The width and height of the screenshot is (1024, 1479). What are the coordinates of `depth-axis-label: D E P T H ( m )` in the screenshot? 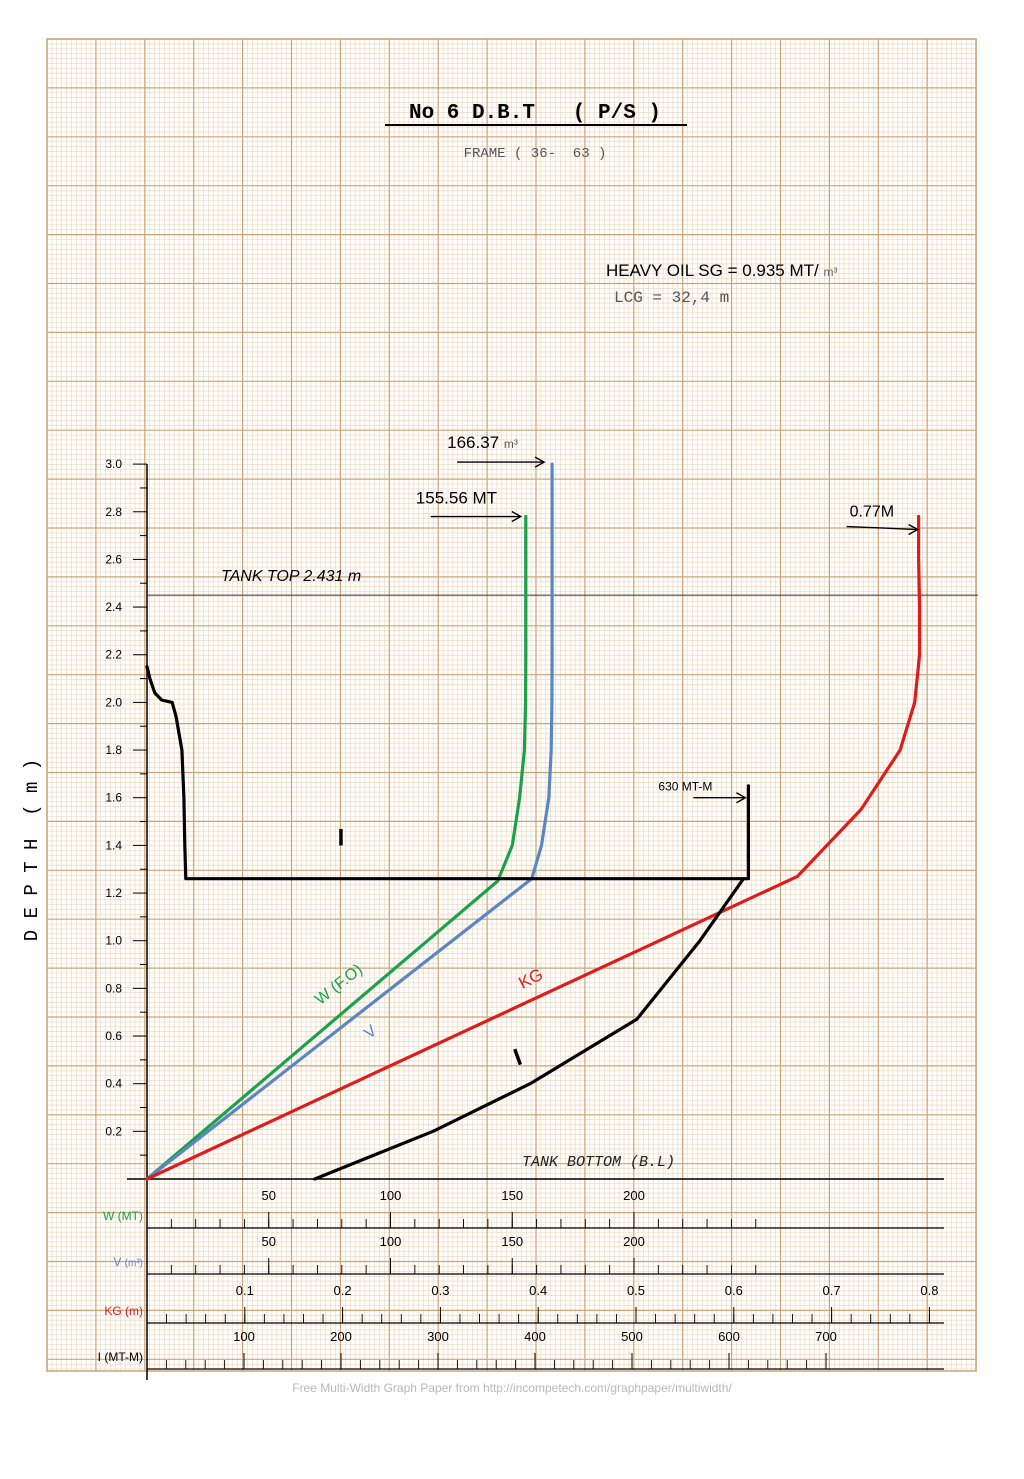 It's located at (32, 850).